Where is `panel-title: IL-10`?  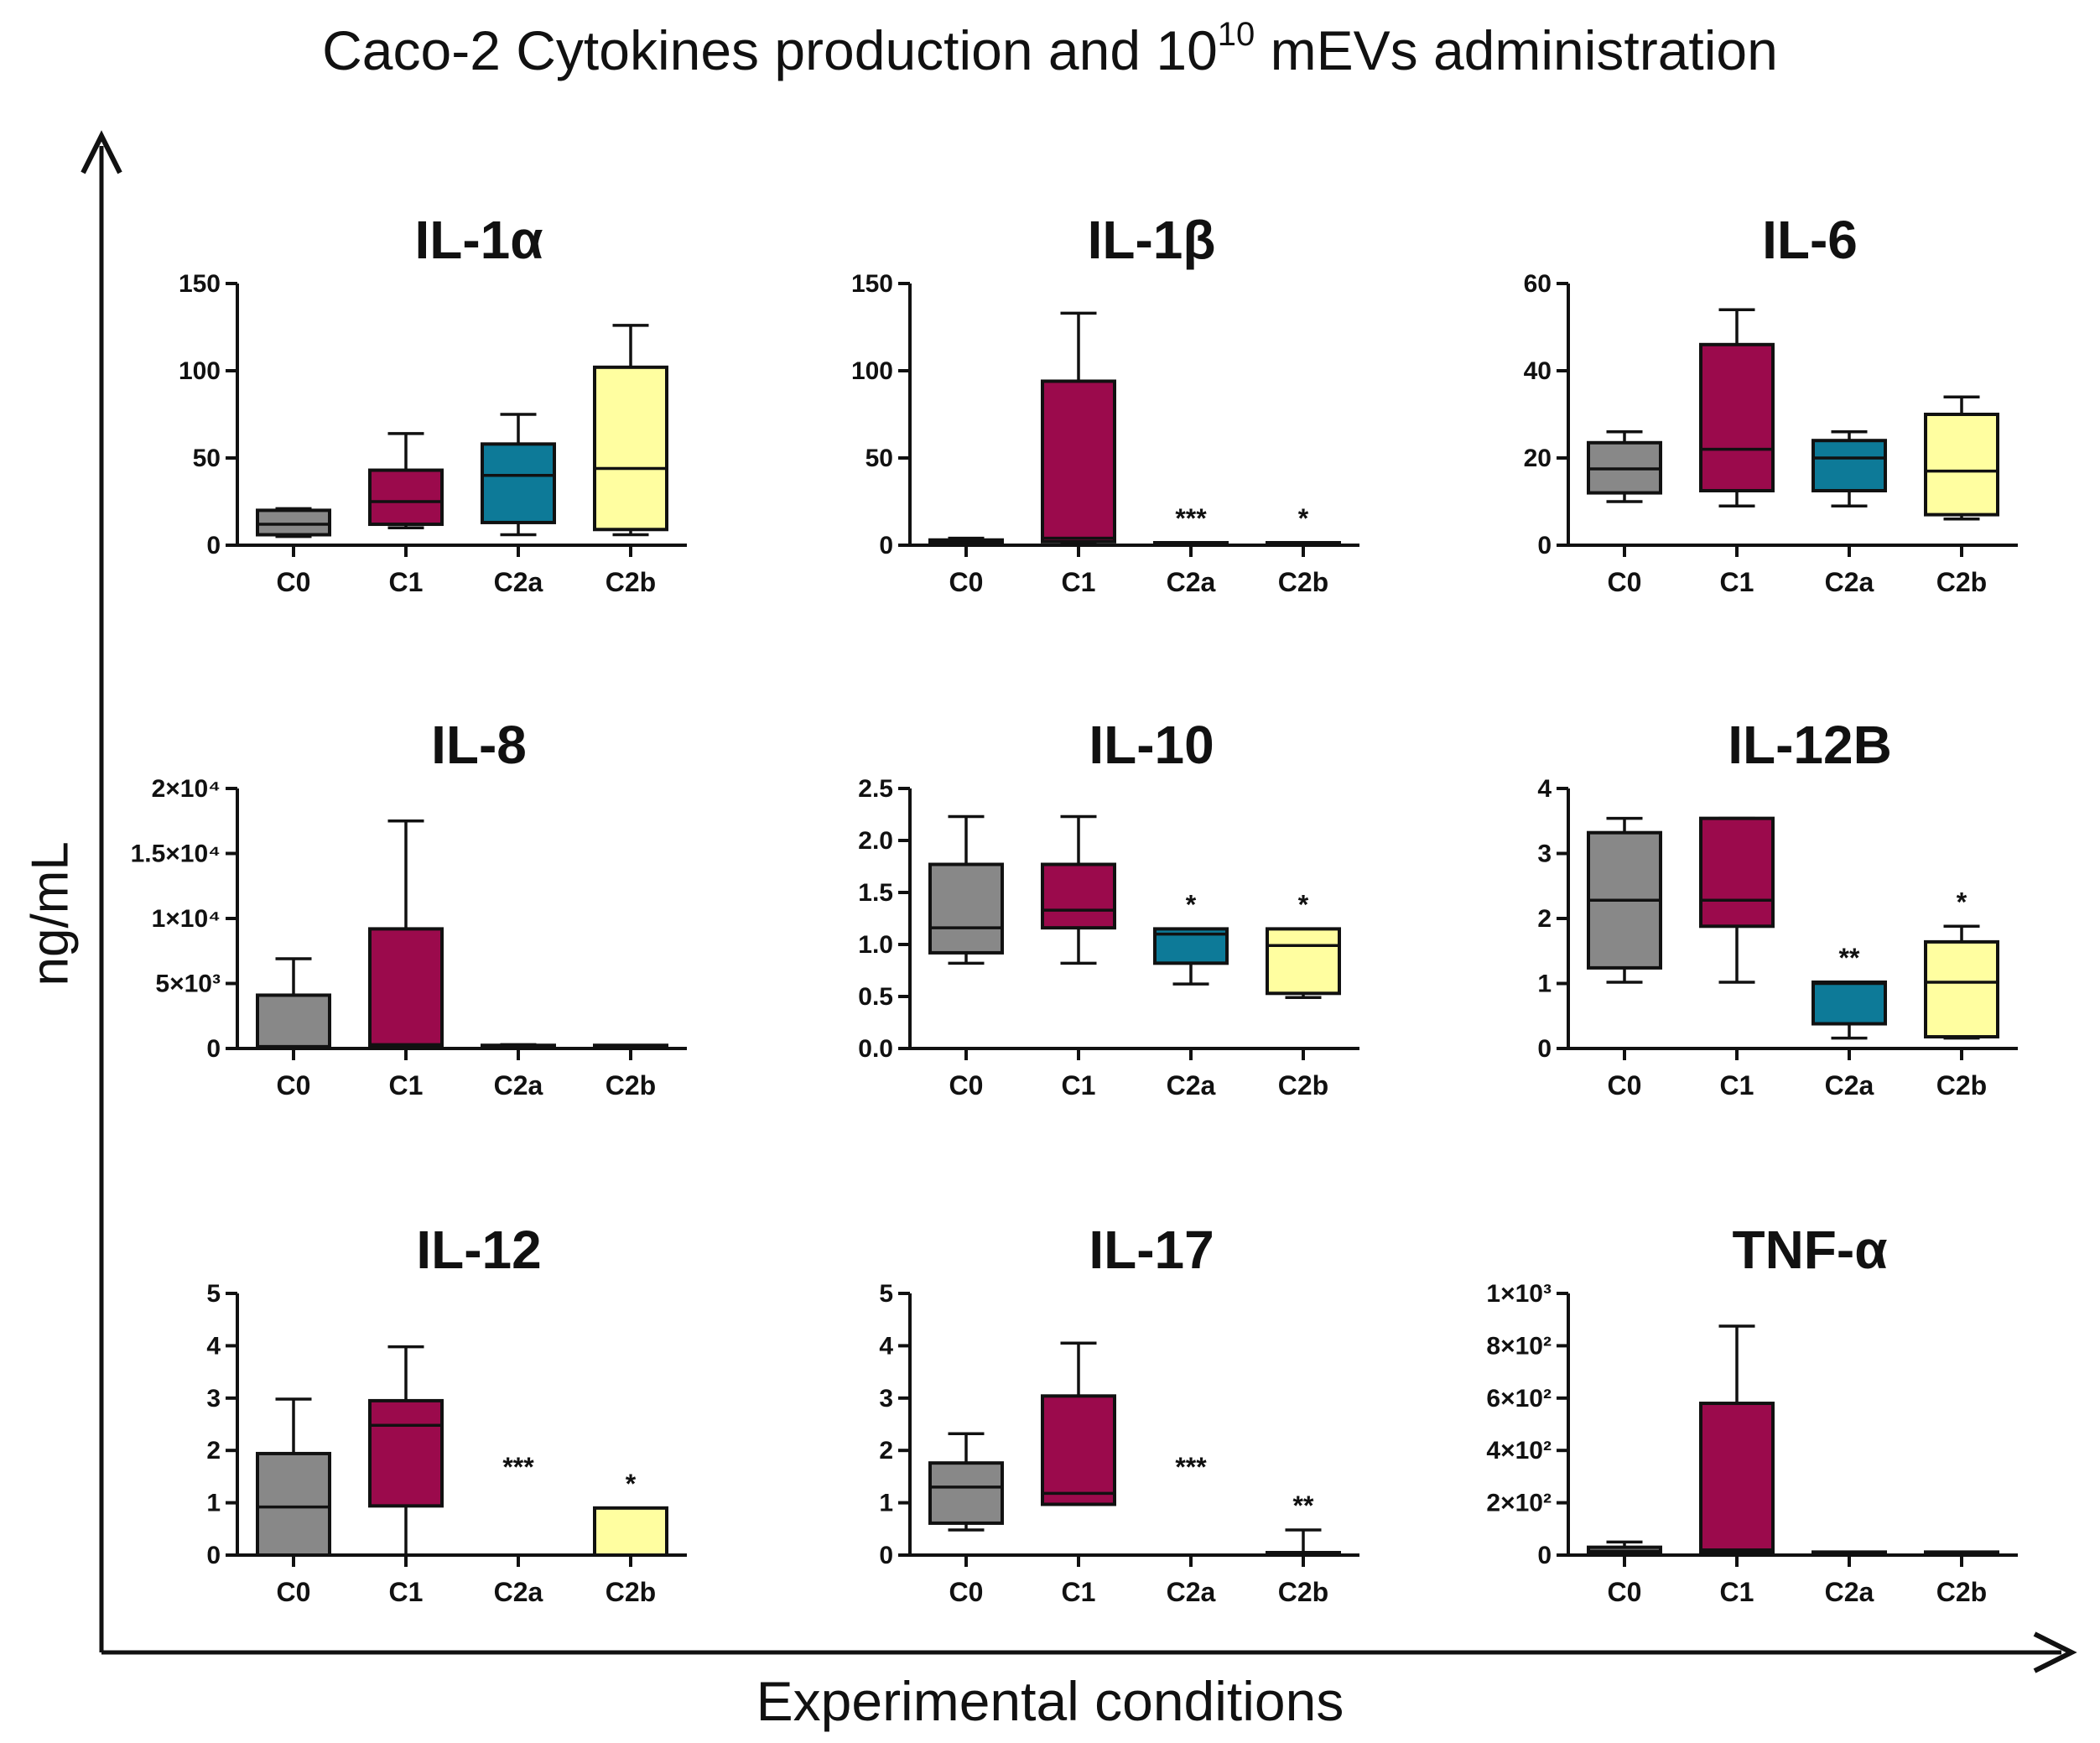
panel-title: IL-10 is located at coordinates (1151, 745).